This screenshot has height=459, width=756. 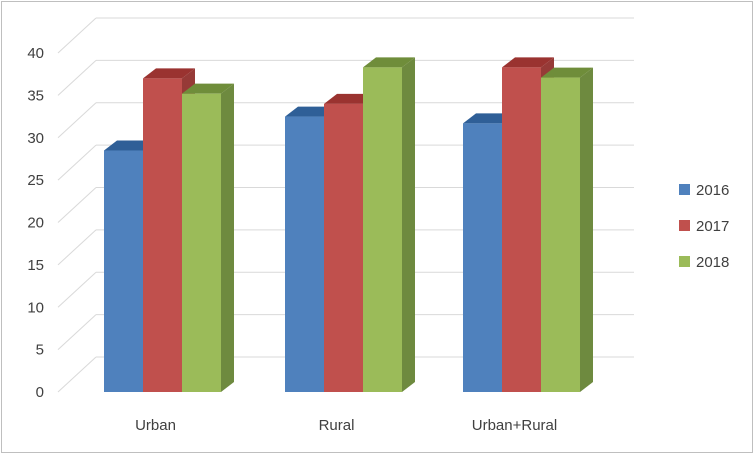 What do you see at coordinates (684, 189) in the screenshot?
I see `legend-swatch-2016` at bounding box center [684, 189].